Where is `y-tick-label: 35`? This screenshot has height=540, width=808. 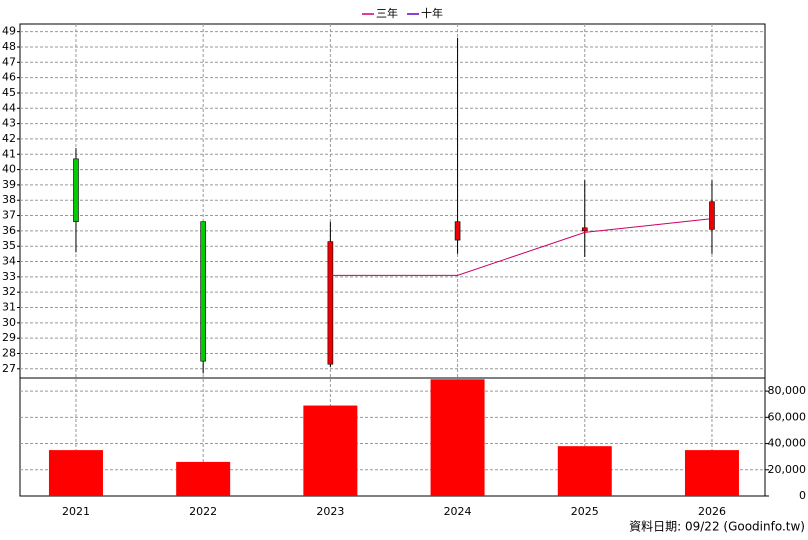 y-tick-label: 35 is located at coordinates (9, 245).